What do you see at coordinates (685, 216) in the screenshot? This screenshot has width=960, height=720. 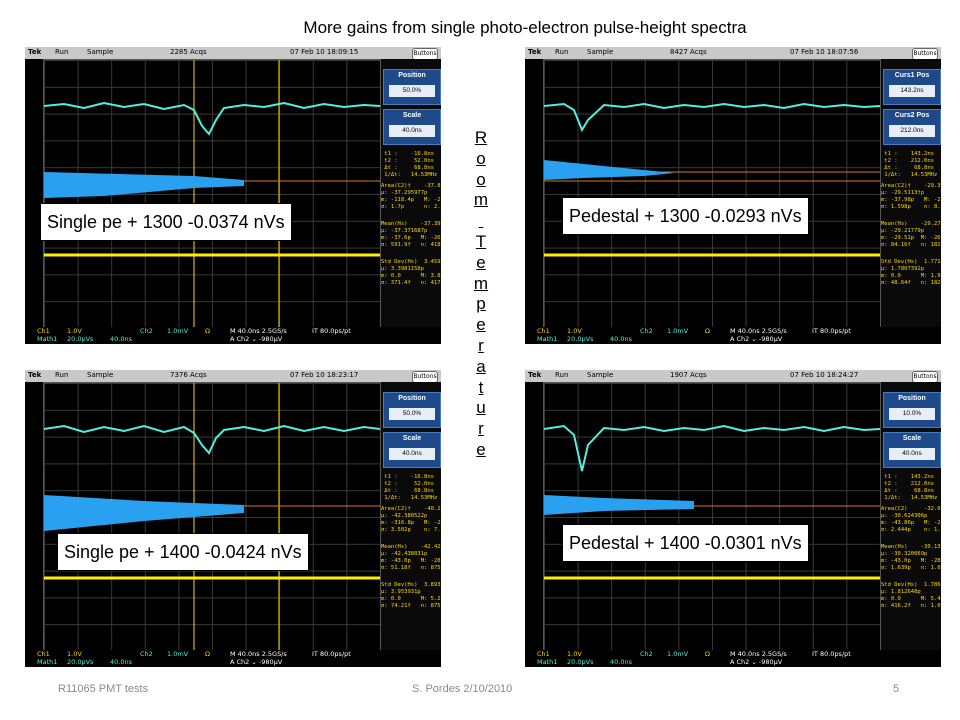 I see `scope-caption-2: Pedestal + 1300 -0.0293 nVs` at bounding box center [685, 216].